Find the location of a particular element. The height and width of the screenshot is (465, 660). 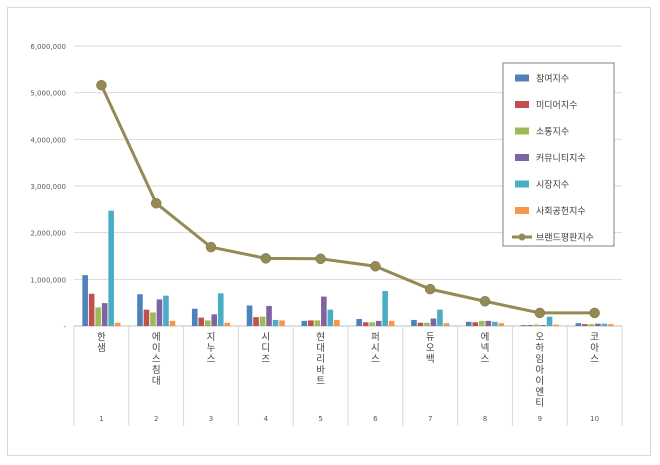

category-rank-label: 4 is located at coordinates (266, 419).